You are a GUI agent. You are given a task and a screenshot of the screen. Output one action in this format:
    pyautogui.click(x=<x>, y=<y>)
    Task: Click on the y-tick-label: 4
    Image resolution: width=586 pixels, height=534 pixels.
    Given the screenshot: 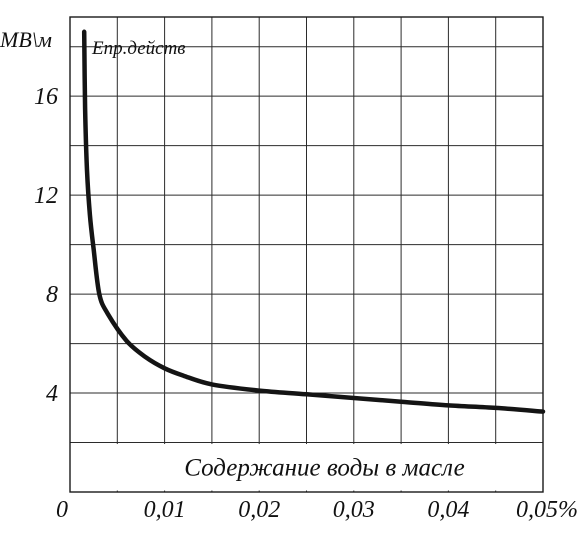 What is the action you would take?
    pyautogui.click(x=52, y=394)
    